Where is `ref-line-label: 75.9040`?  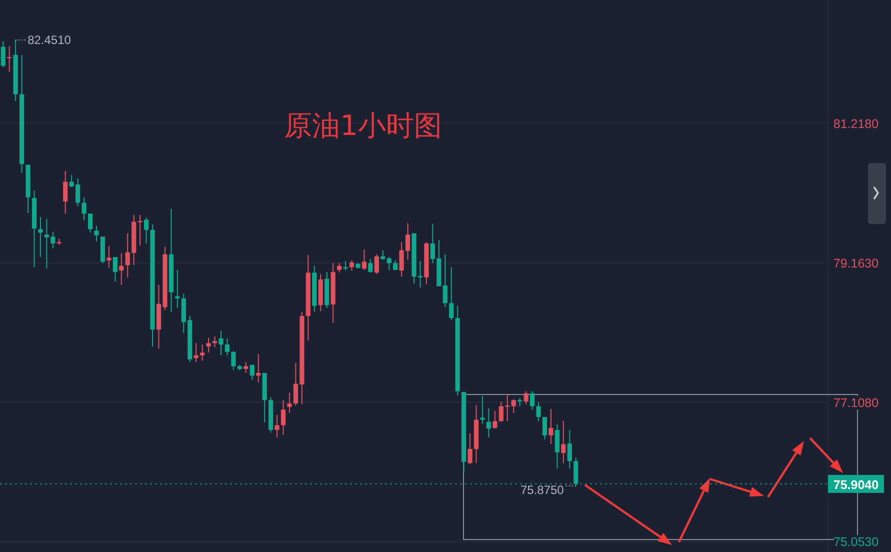
ref-line-label: 75.9040 is located at coordinates (856, 485).